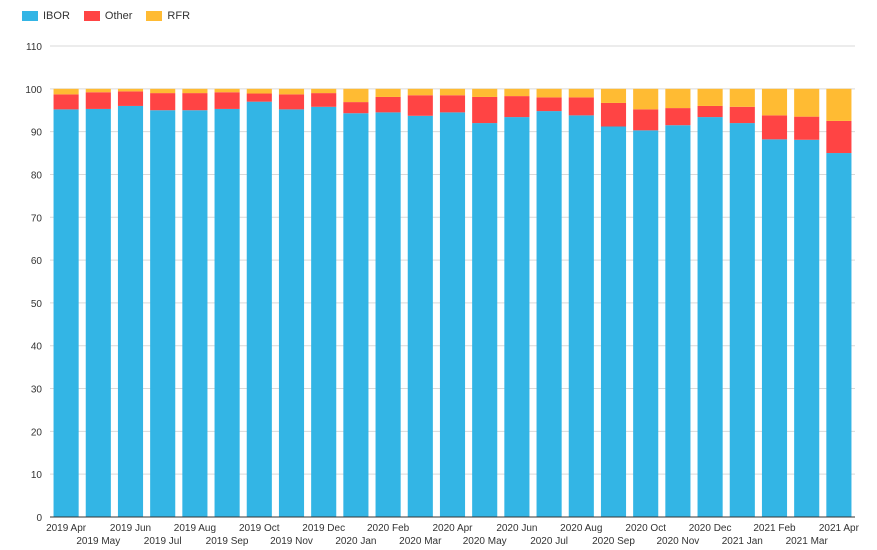 The width and height of the screenshot is (877, 550). What do you see at coordinates (678, 117) in the screenshot?
I see `bar-other-2020-nov` at bounding box center [678, 117].